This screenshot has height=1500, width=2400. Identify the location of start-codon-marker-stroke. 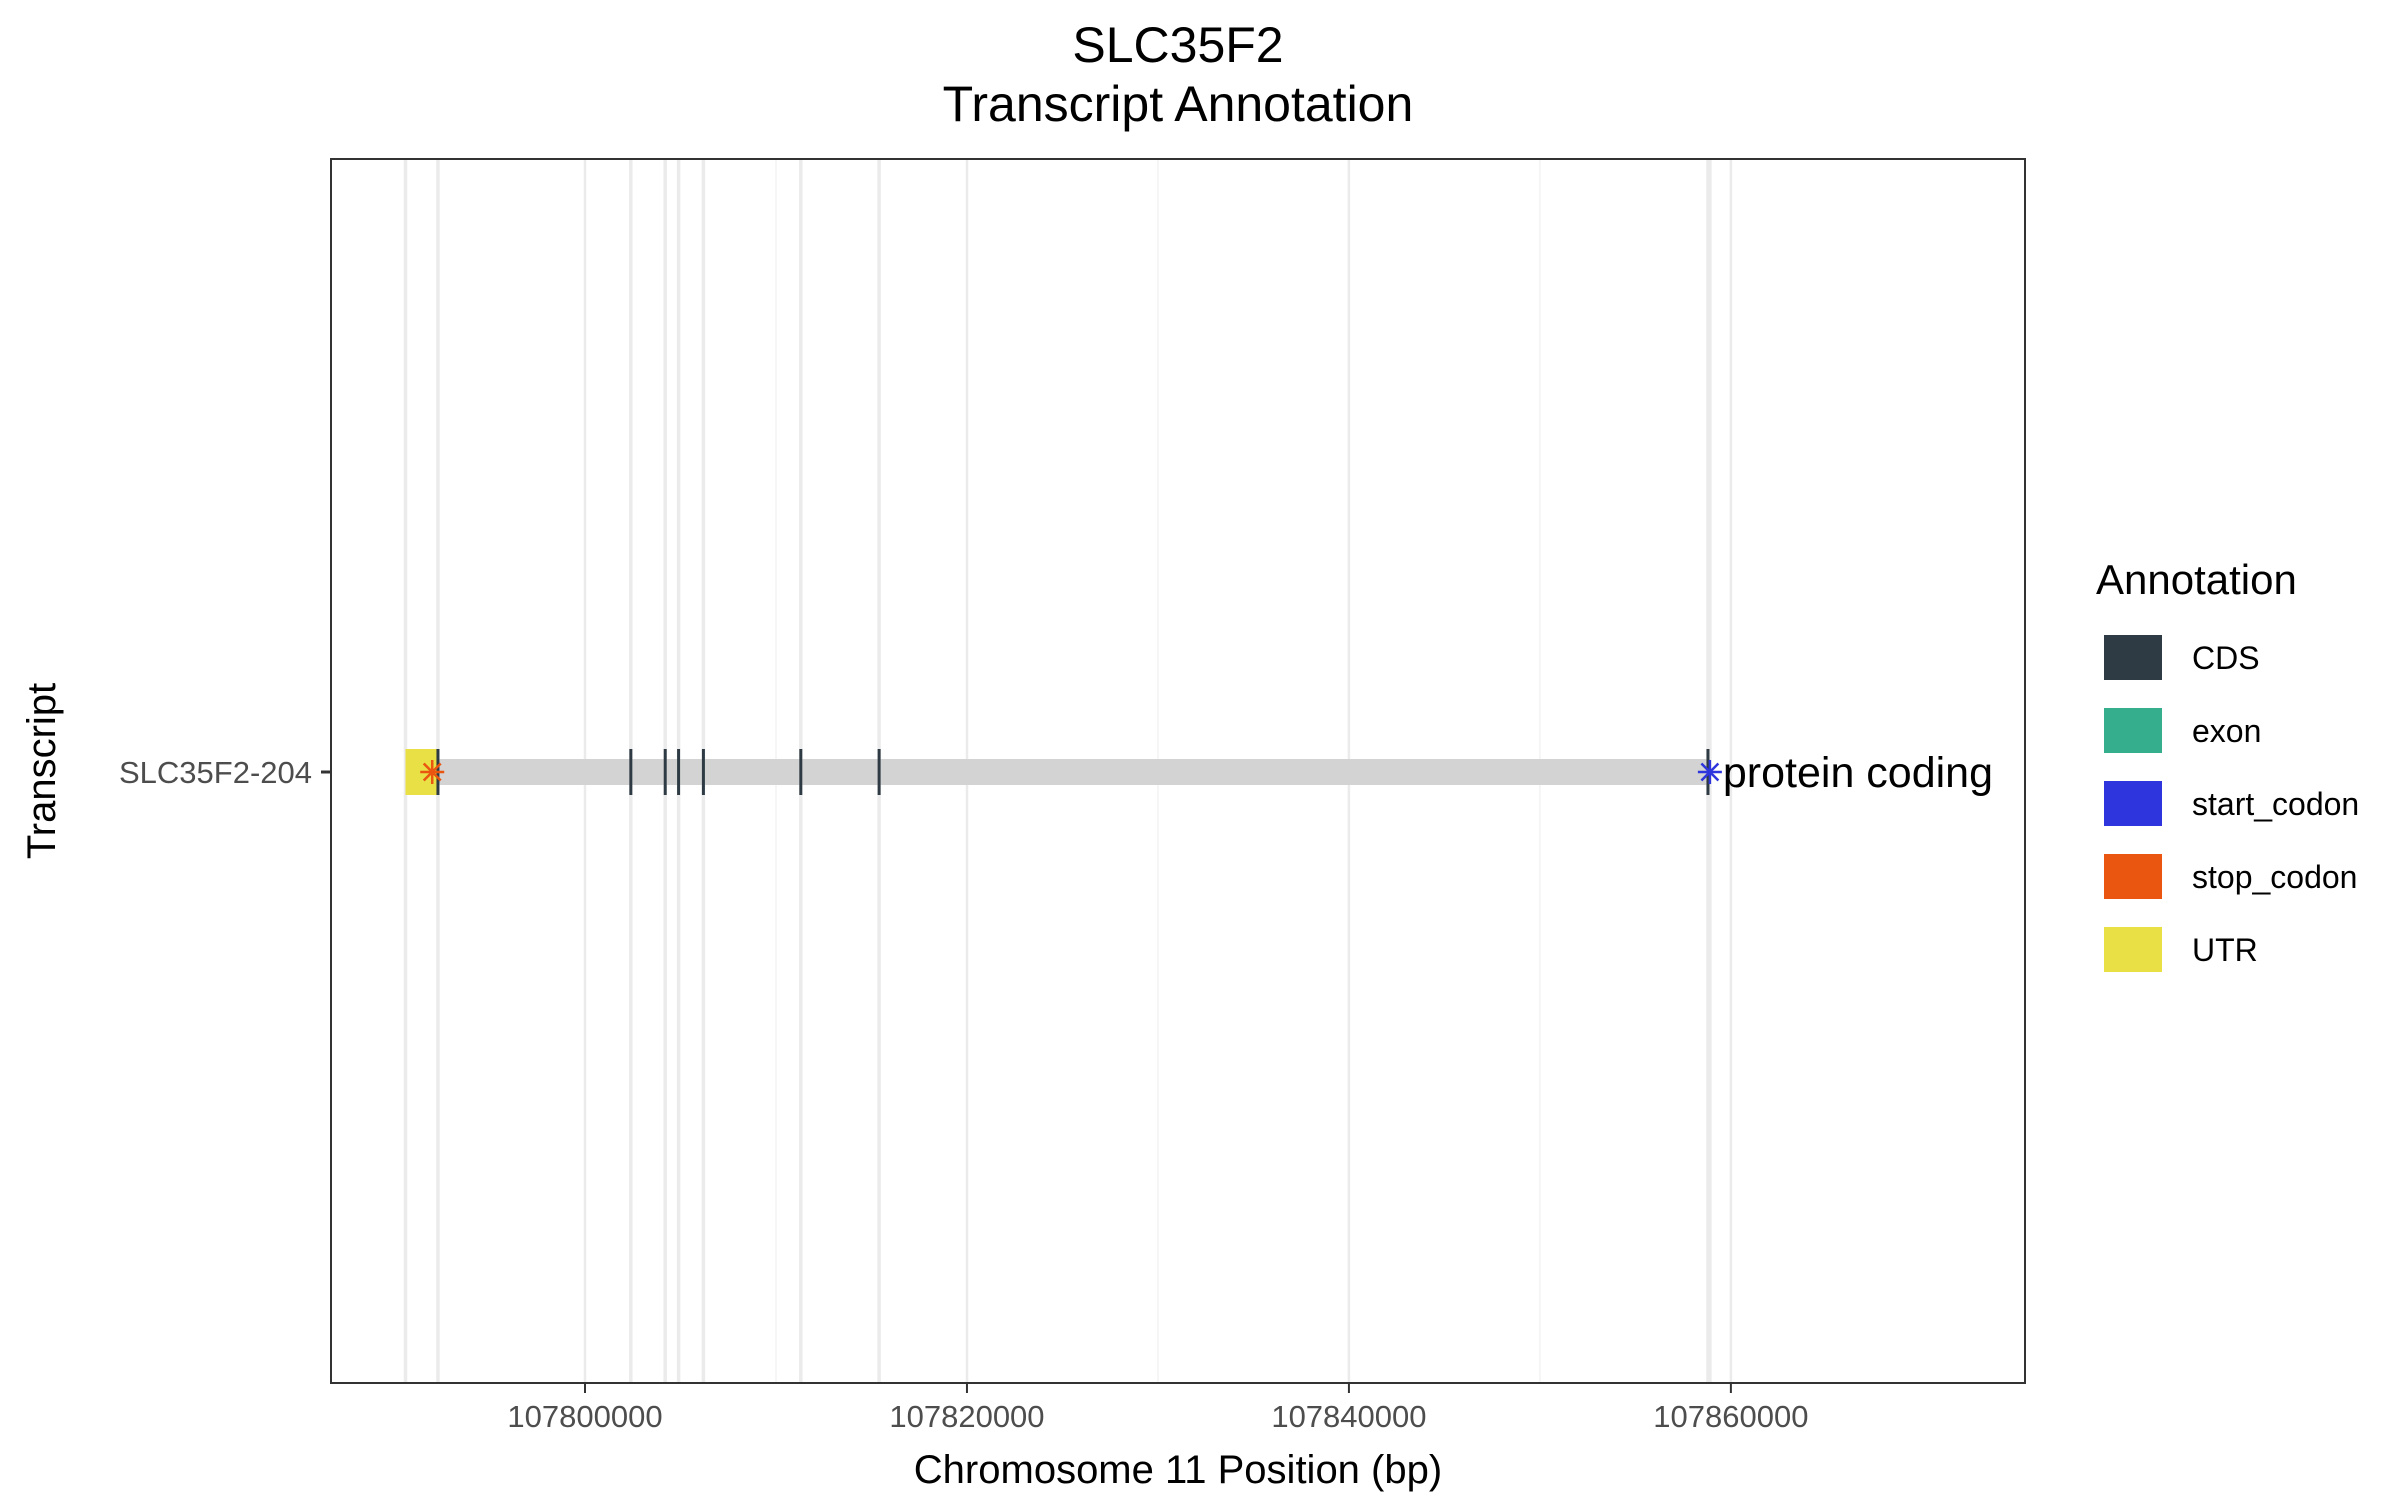
(1710, 772).